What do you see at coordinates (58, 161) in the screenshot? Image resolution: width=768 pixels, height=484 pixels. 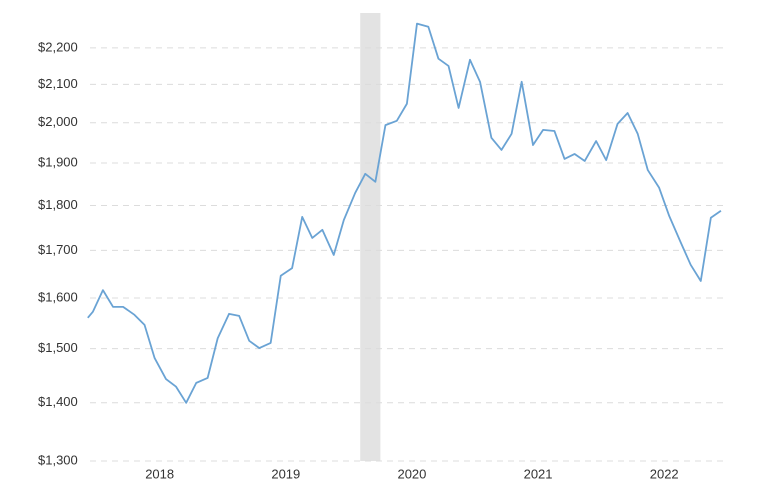 I see `y-tick-label: $1,900` at bounding box center [58, 161].